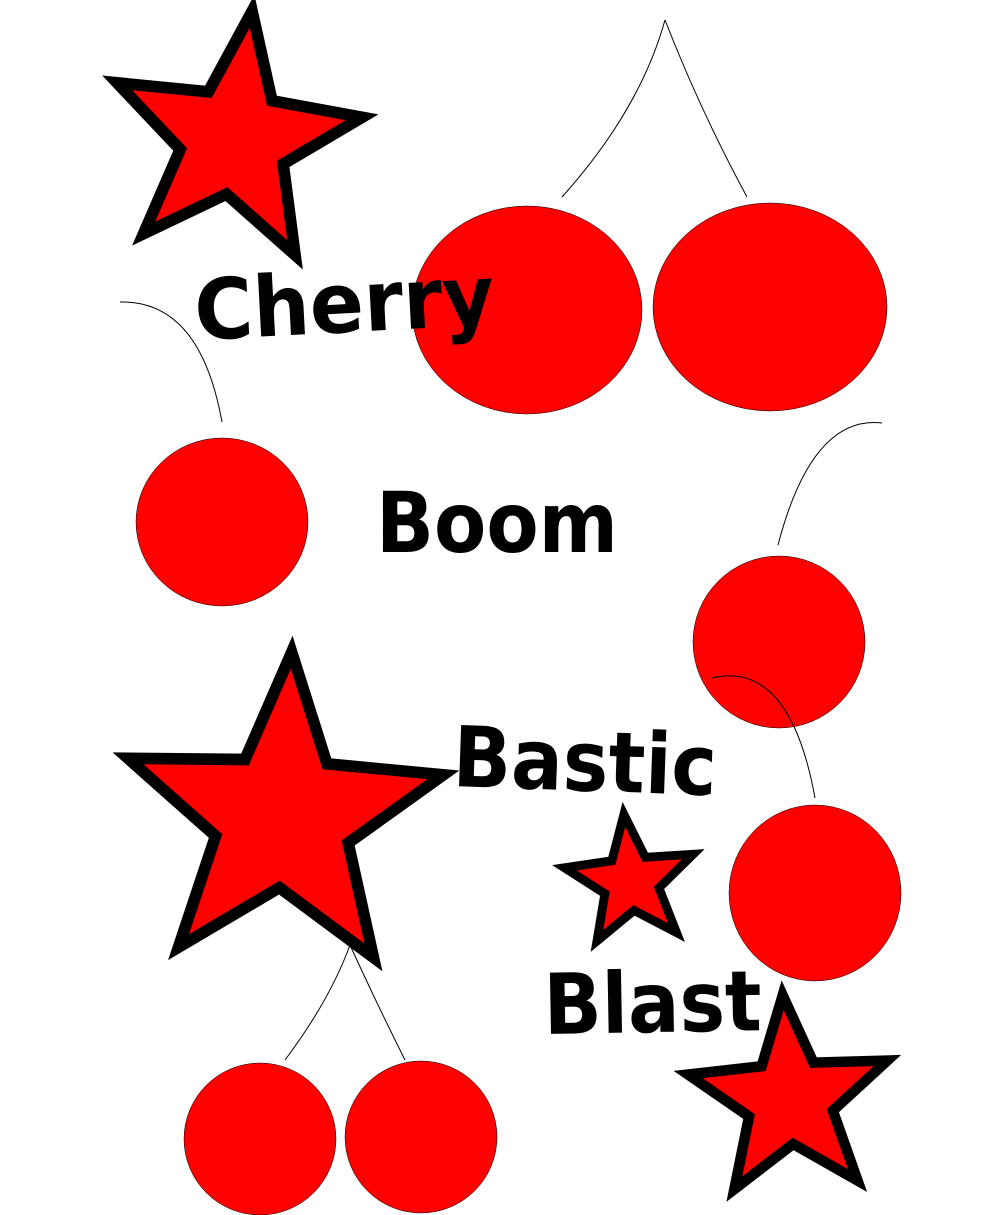  I want to click on cherry-right-upper, so click(787, 575).